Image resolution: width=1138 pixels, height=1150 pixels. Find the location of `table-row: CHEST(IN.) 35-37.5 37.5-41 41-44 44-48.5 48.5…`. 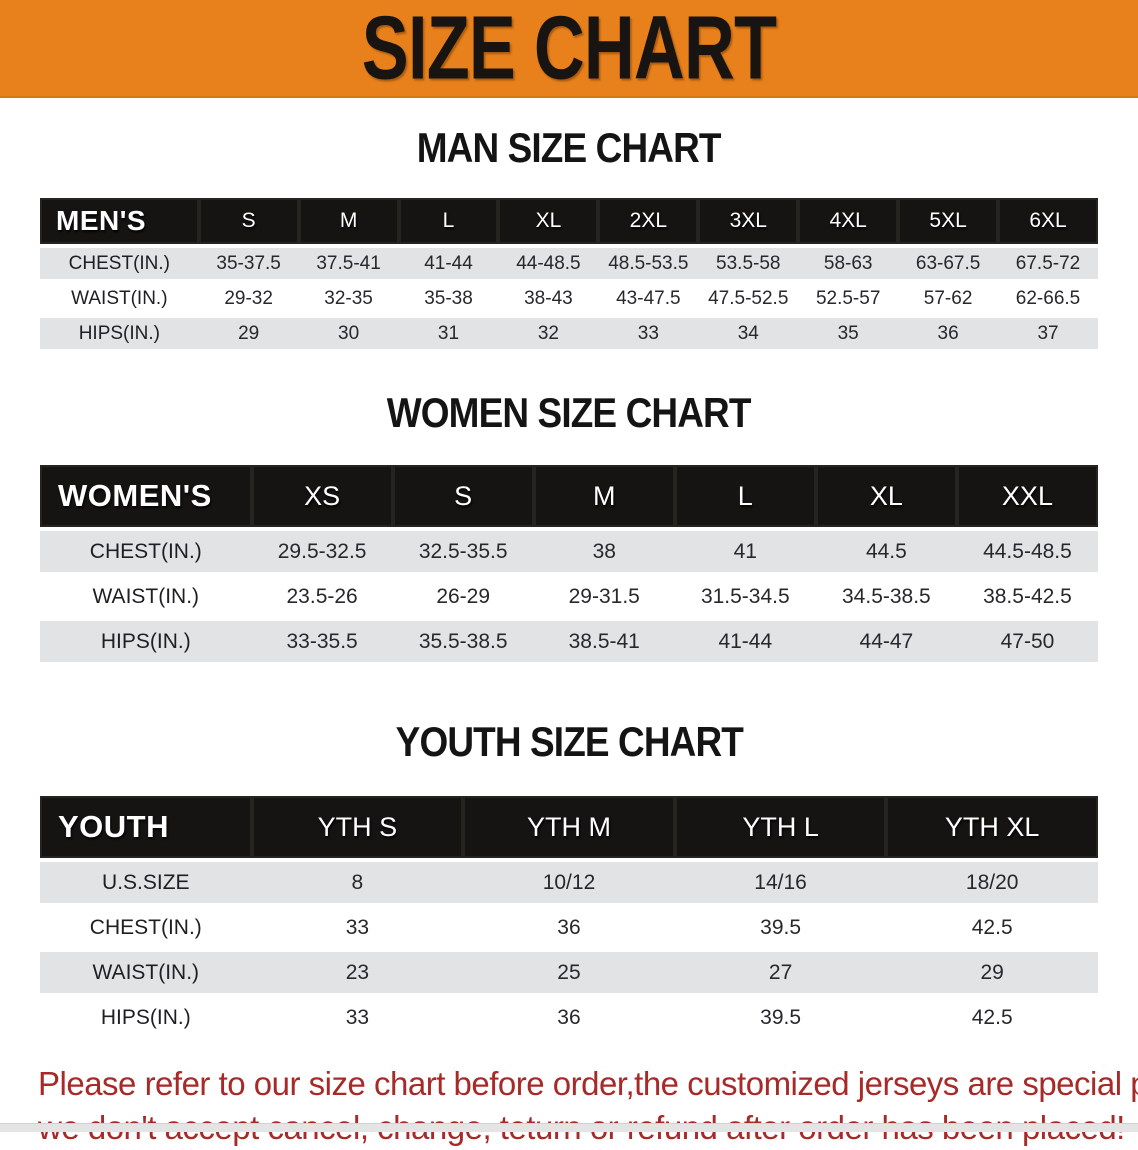

table-row: CHEST(IN.) 35-37.5 37.5-41 41-44 44-48.5 48.5… is located at coordinates (569, 263).